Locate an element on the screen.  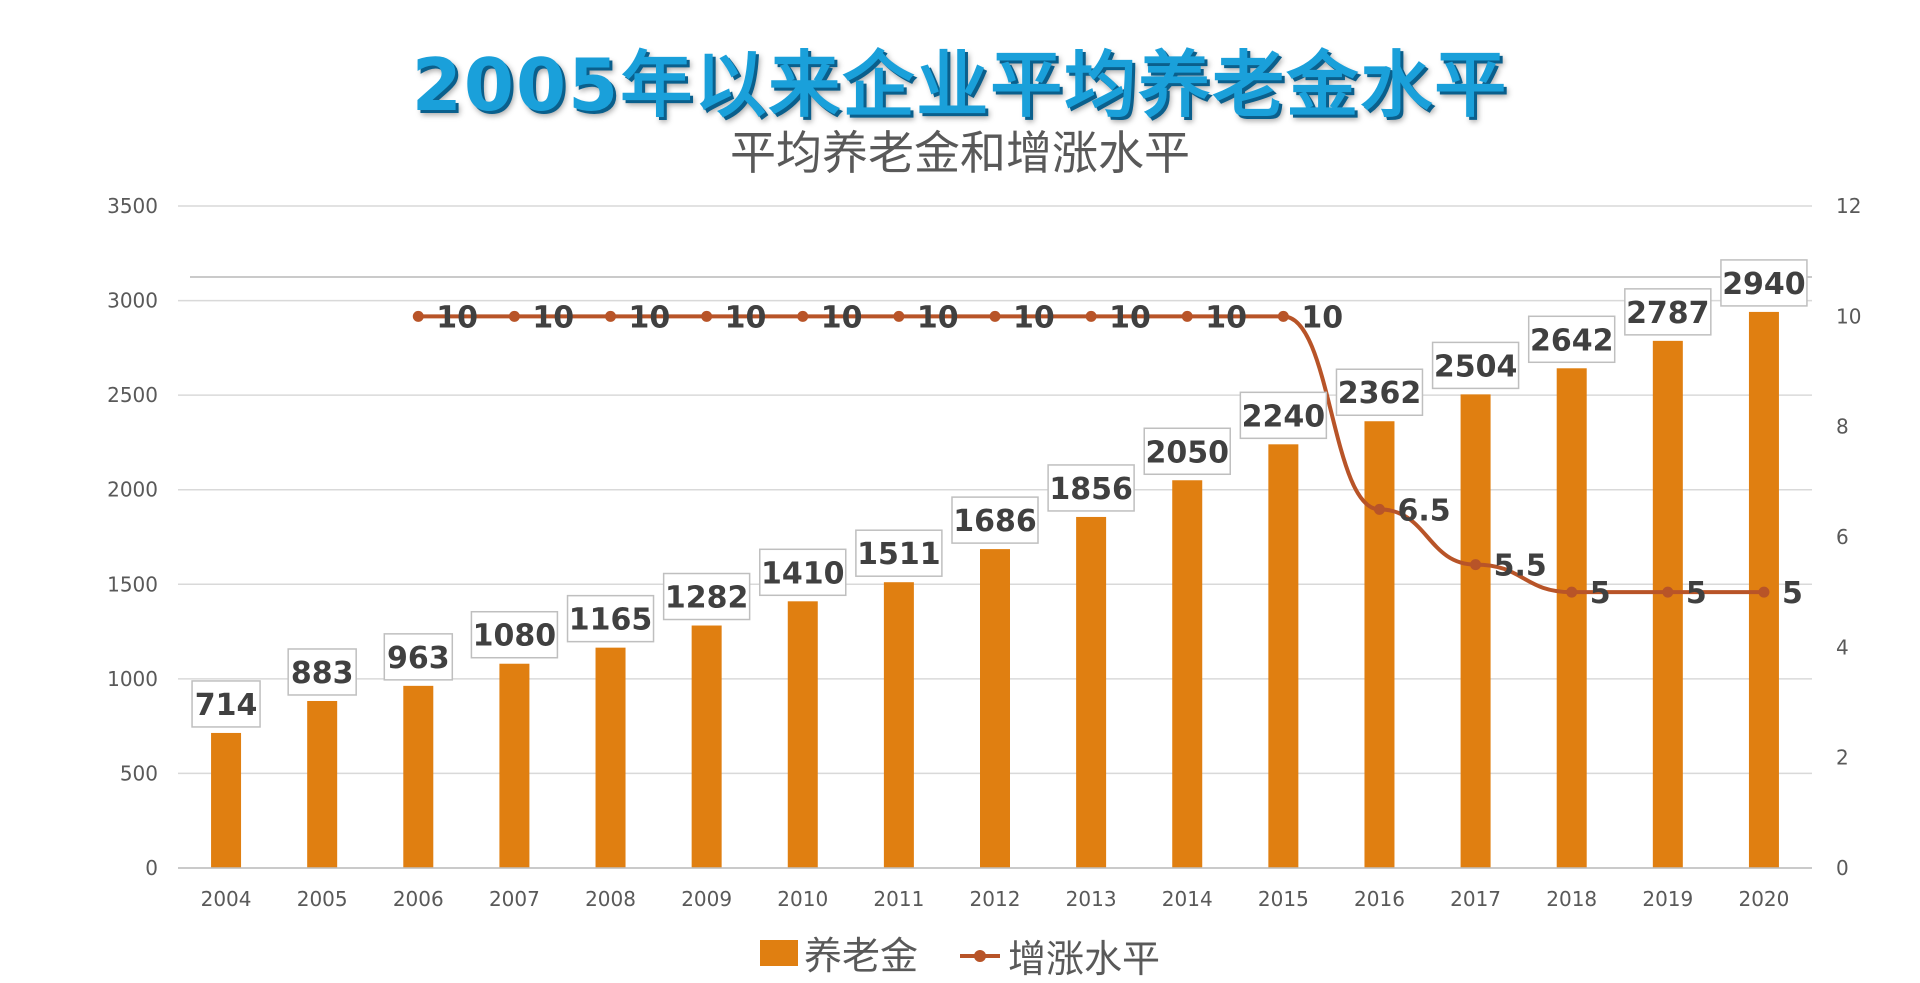
left-axis-tick-label: 3500 is located at coordinates (132, 206).